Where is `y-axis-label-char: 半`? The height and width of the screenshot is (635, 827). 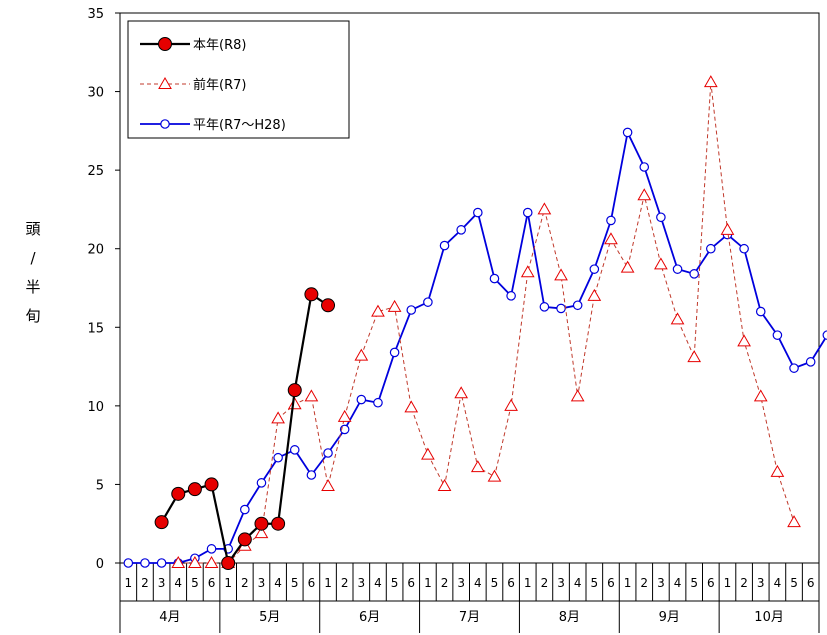 y-axis-label-char: 半 is located at coordinates (32, 287).